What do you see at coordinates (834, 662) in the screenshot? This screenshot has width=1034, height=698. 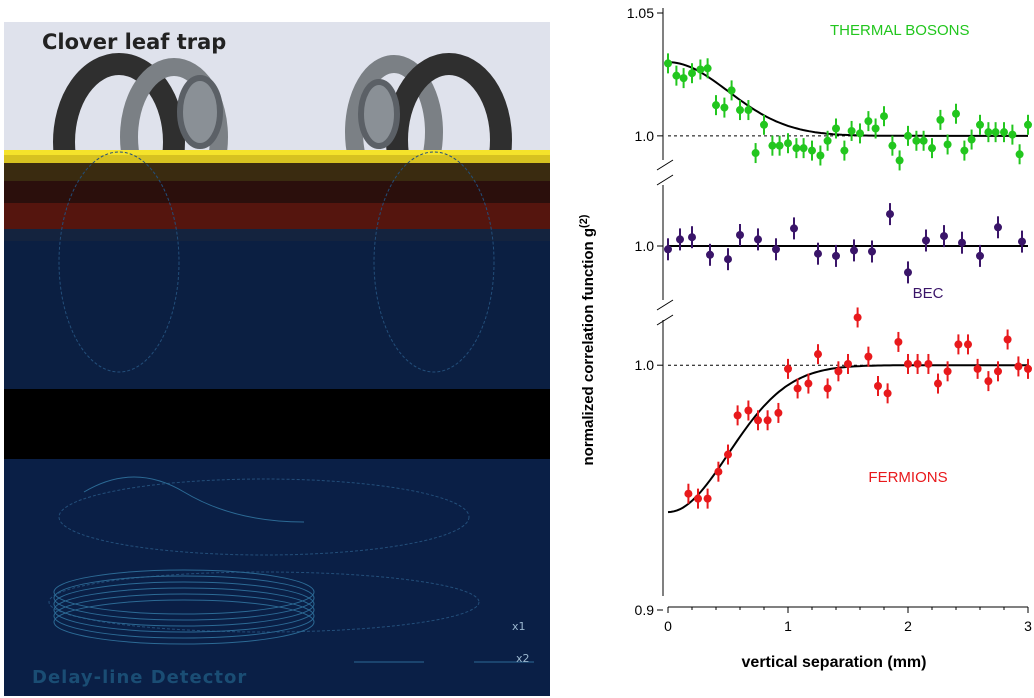 I see `x-axis-label: vertical separation (mm)` at bounding box center [834, 662].